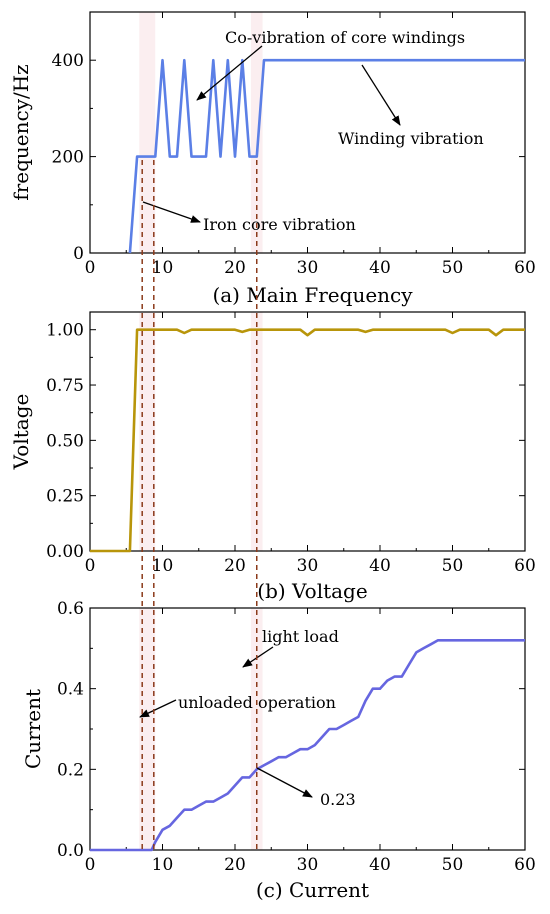 The width and height of the screenshot is (550, 914). I want to click on y-tick-label-0: 0, so click(78, 254).